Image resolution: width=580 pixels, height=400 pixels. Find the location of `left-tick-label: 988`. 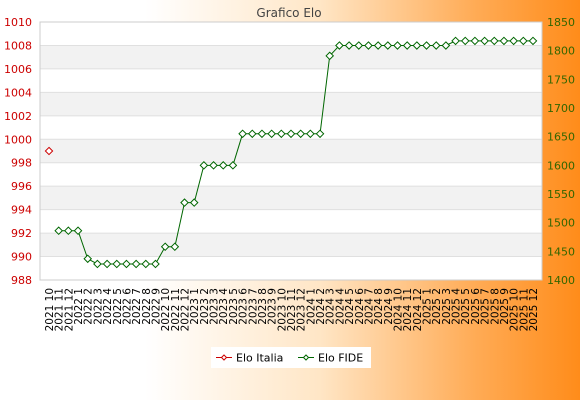

left-tick-label: 988 is located at coordinates (21, 280).